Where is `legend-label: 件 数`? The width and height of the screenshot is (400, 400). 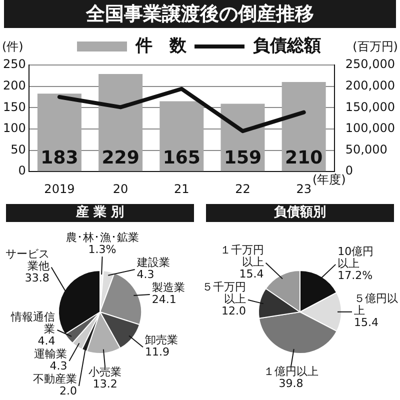 legend-label: 件 数 is located at coordinates (161, 46).